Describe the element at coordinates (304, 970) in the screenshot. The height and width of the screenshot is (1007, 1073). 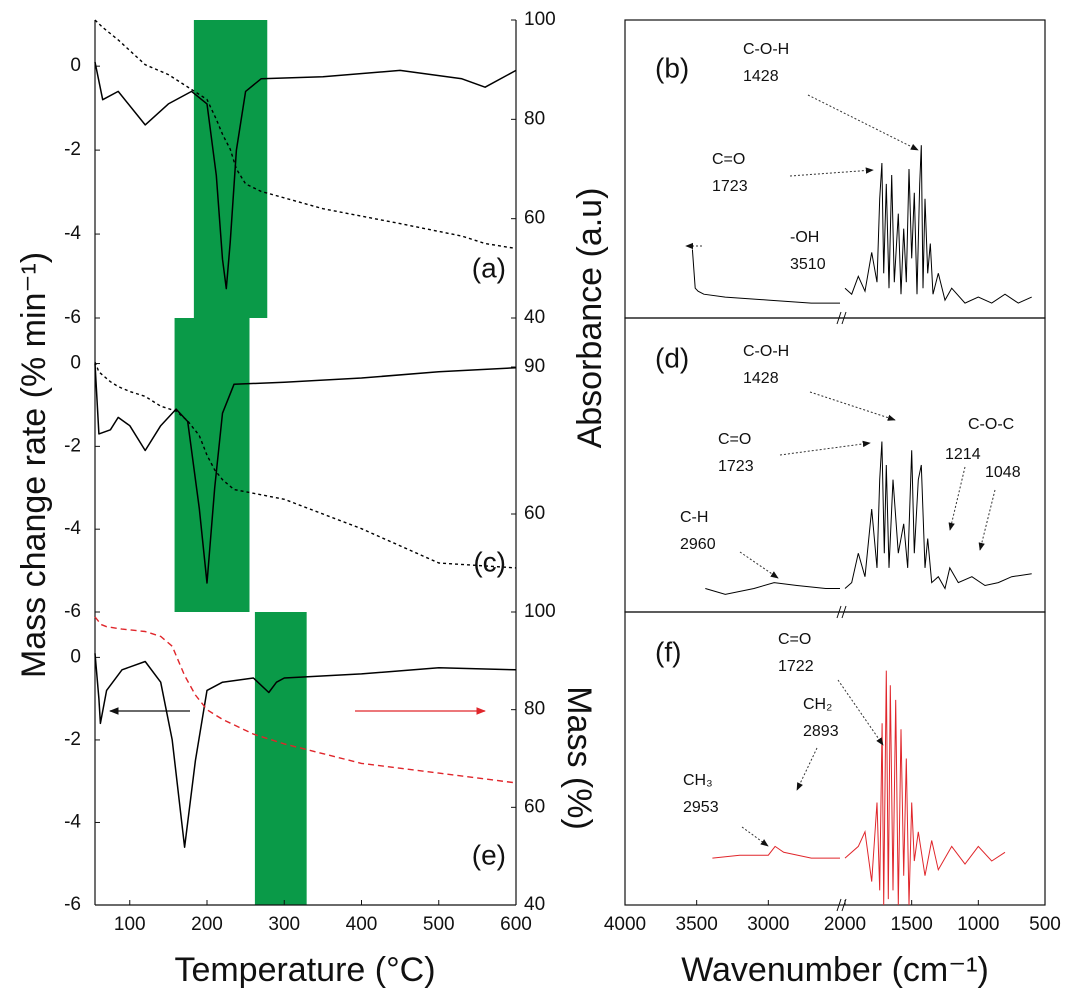
I see `x-axis-title: Temperature (°C)` at that location.